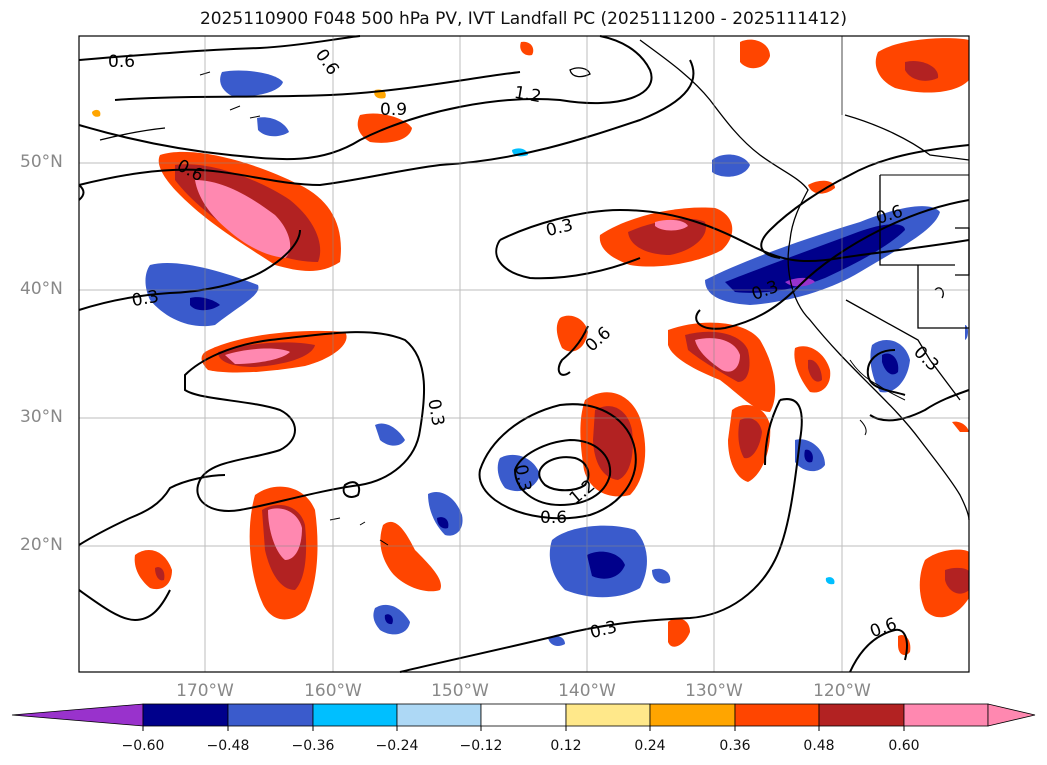 The height and width of the screenshot is (765, 1047). What do you see at coordinates (819, 746) in the screenshot?
I see `colorbar-tick-label: 0.48` at bounding box center [819, 746].